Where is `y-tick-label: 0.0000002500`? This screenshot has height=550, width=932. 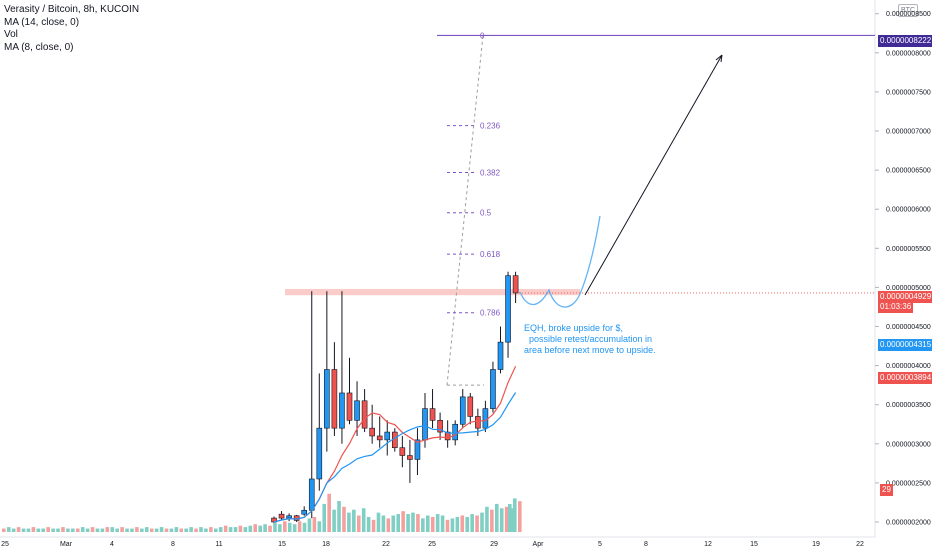 y-tick-label: 0.0000002500 is located at coordinates (908, 483).